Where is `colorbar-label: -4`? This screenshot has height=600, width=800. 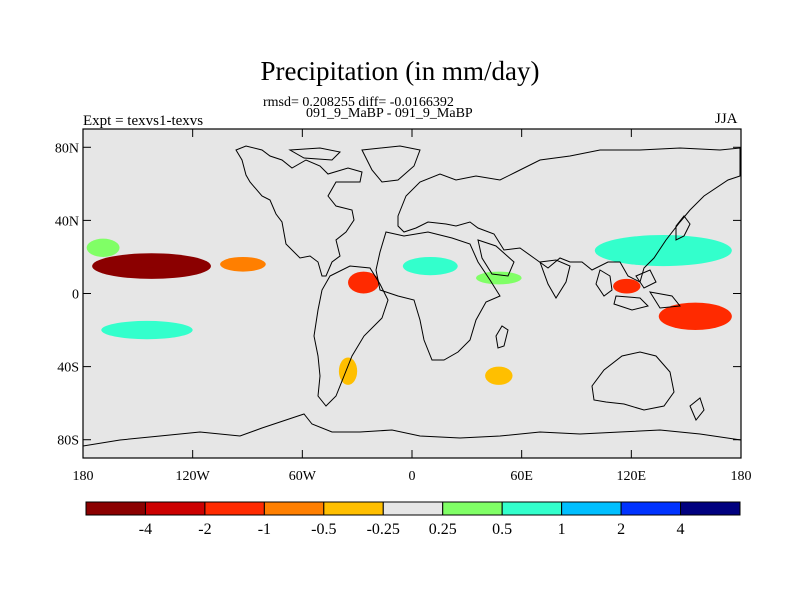
colorbar-label: -4 is located at coordinates (145, 529).